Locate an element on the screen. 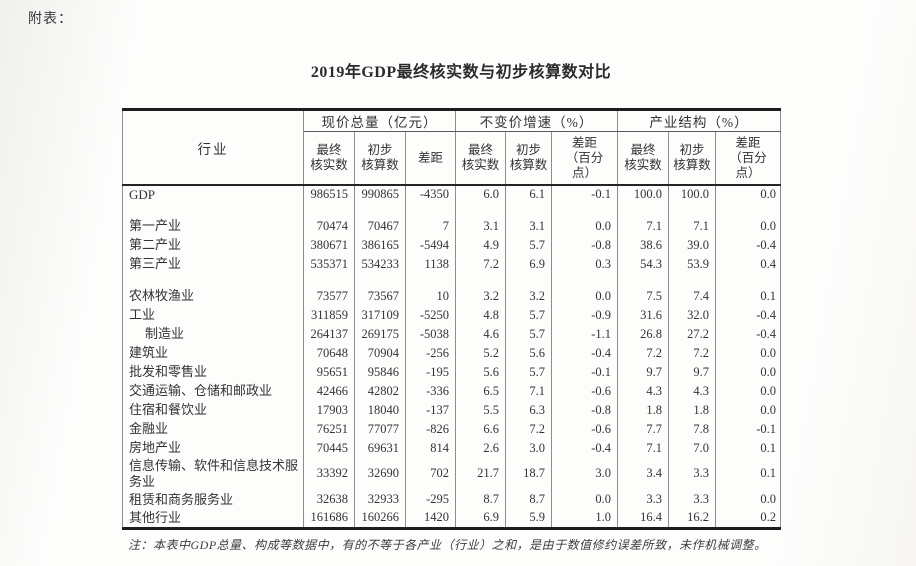  value-cell: 7.0 is located at coordinates (692, 448).